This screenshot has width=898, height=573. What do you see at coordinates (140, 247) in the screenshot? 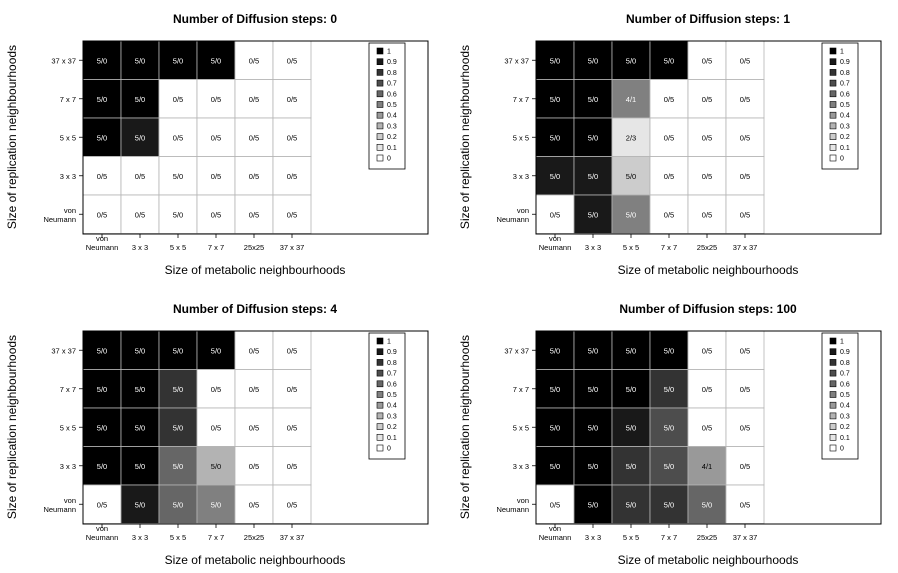
I see `x-tick-label: 3 x 3` at bounding box center [140, 247].